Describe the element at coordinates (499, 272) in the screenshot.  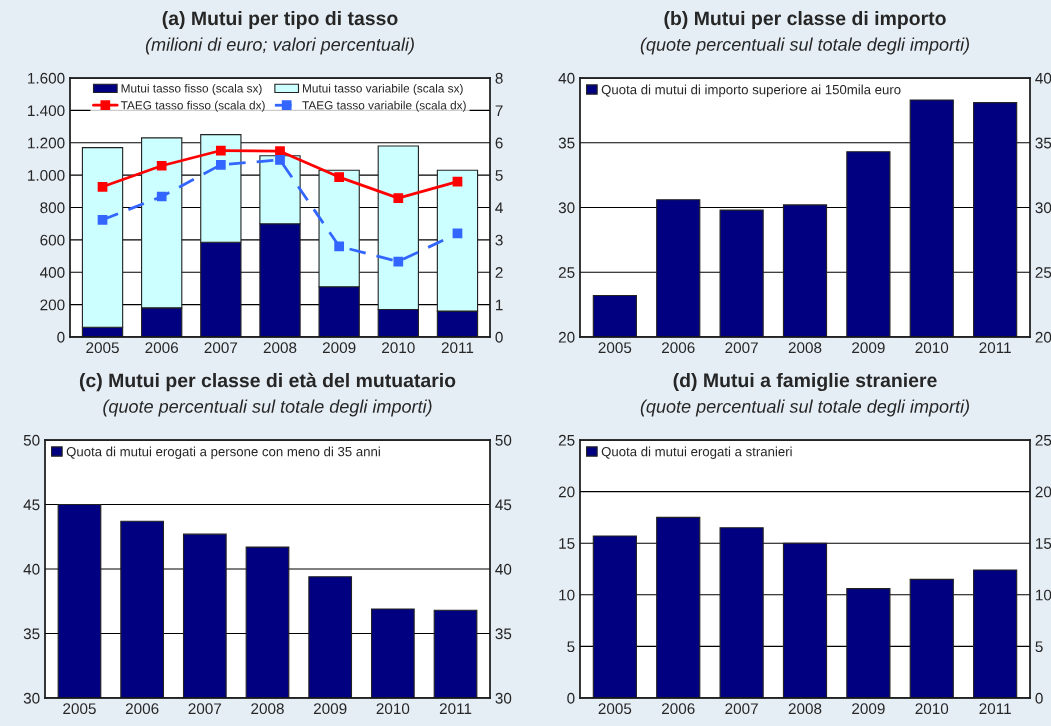
I see `y2-tick-label: 2` at that location.